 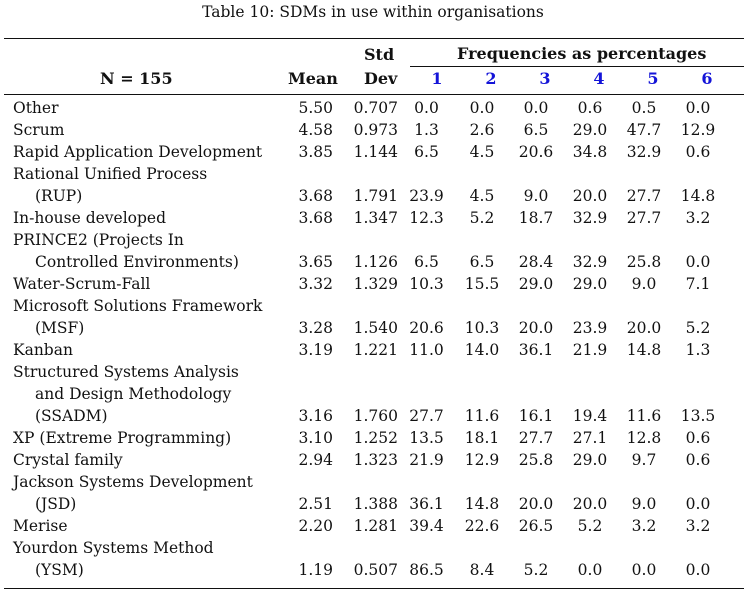 What do you see at coordinates (138, 306) in the screenshot?
I see `method-name-text: Microsoft Solutions Framework` at bounding box center [138, 306].